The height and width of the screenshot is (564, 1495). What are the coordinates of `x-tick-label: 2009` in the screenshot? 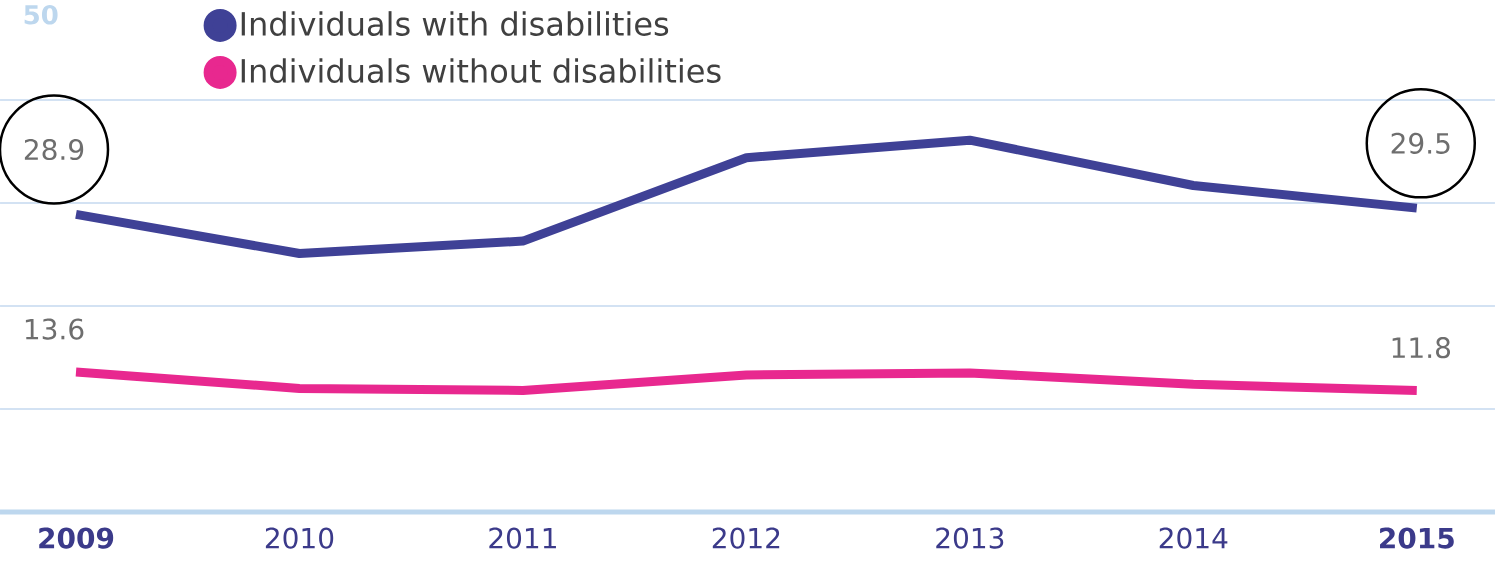 It's located at (76, 538).